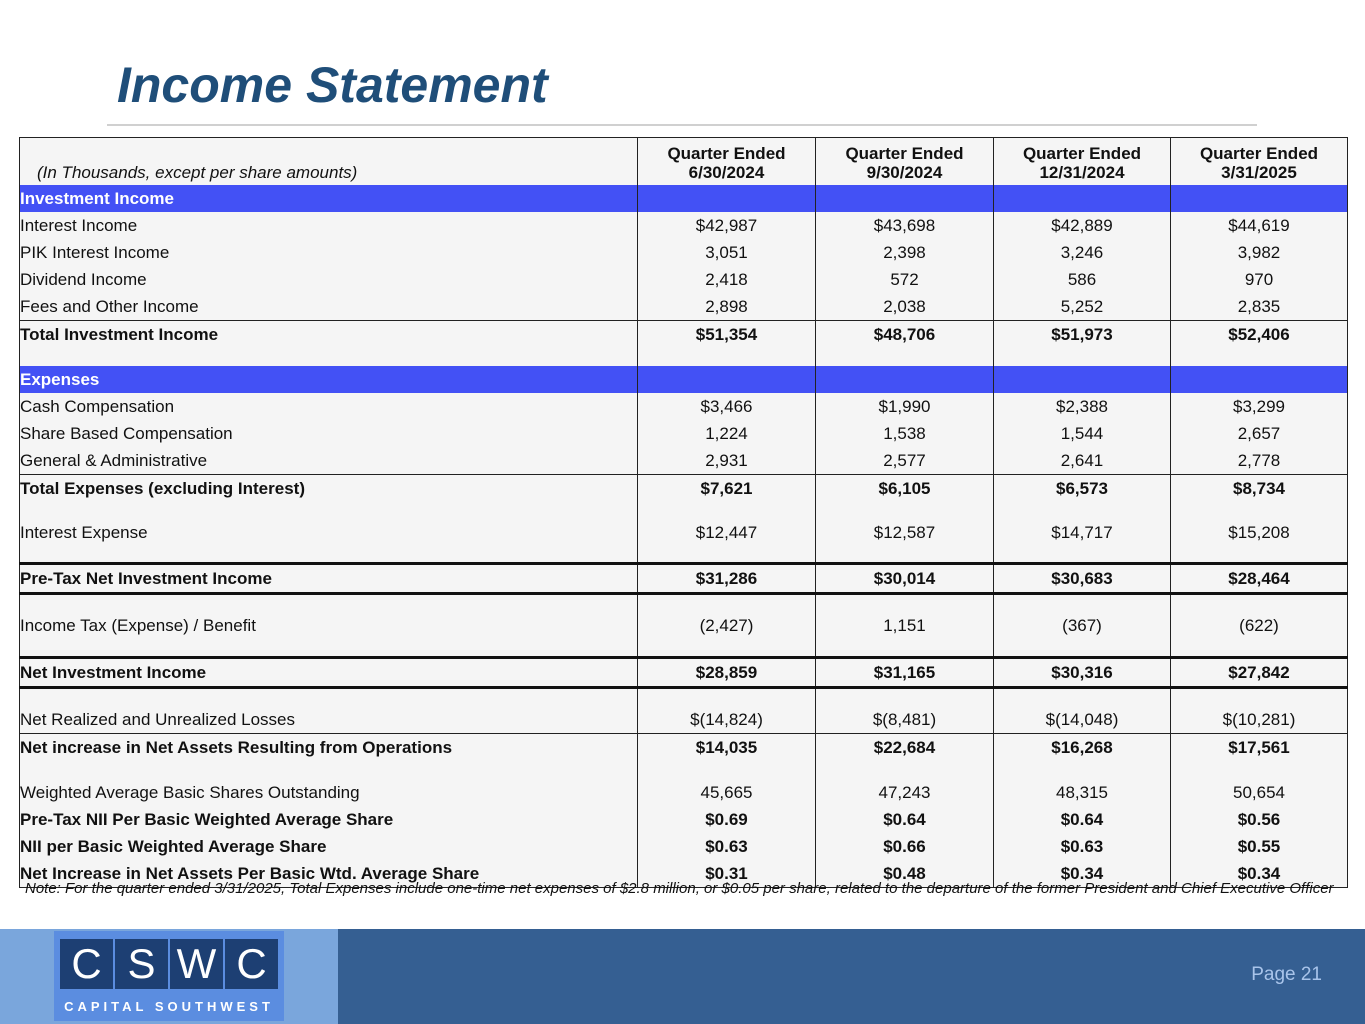 This screenshot has width=1365, height=1024. Describe the element at coordinates (1259, 334) in the screenshot. I see `cell-value: $52,406` at that location.